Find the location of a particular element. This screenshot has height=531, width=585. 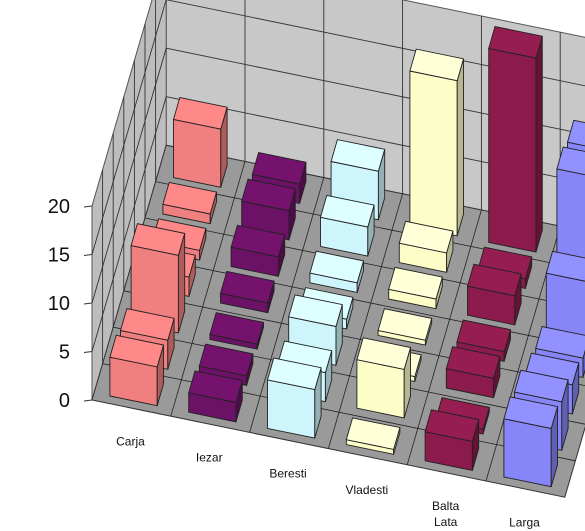

category-label: Beresti is located at coordinates (287, 474).